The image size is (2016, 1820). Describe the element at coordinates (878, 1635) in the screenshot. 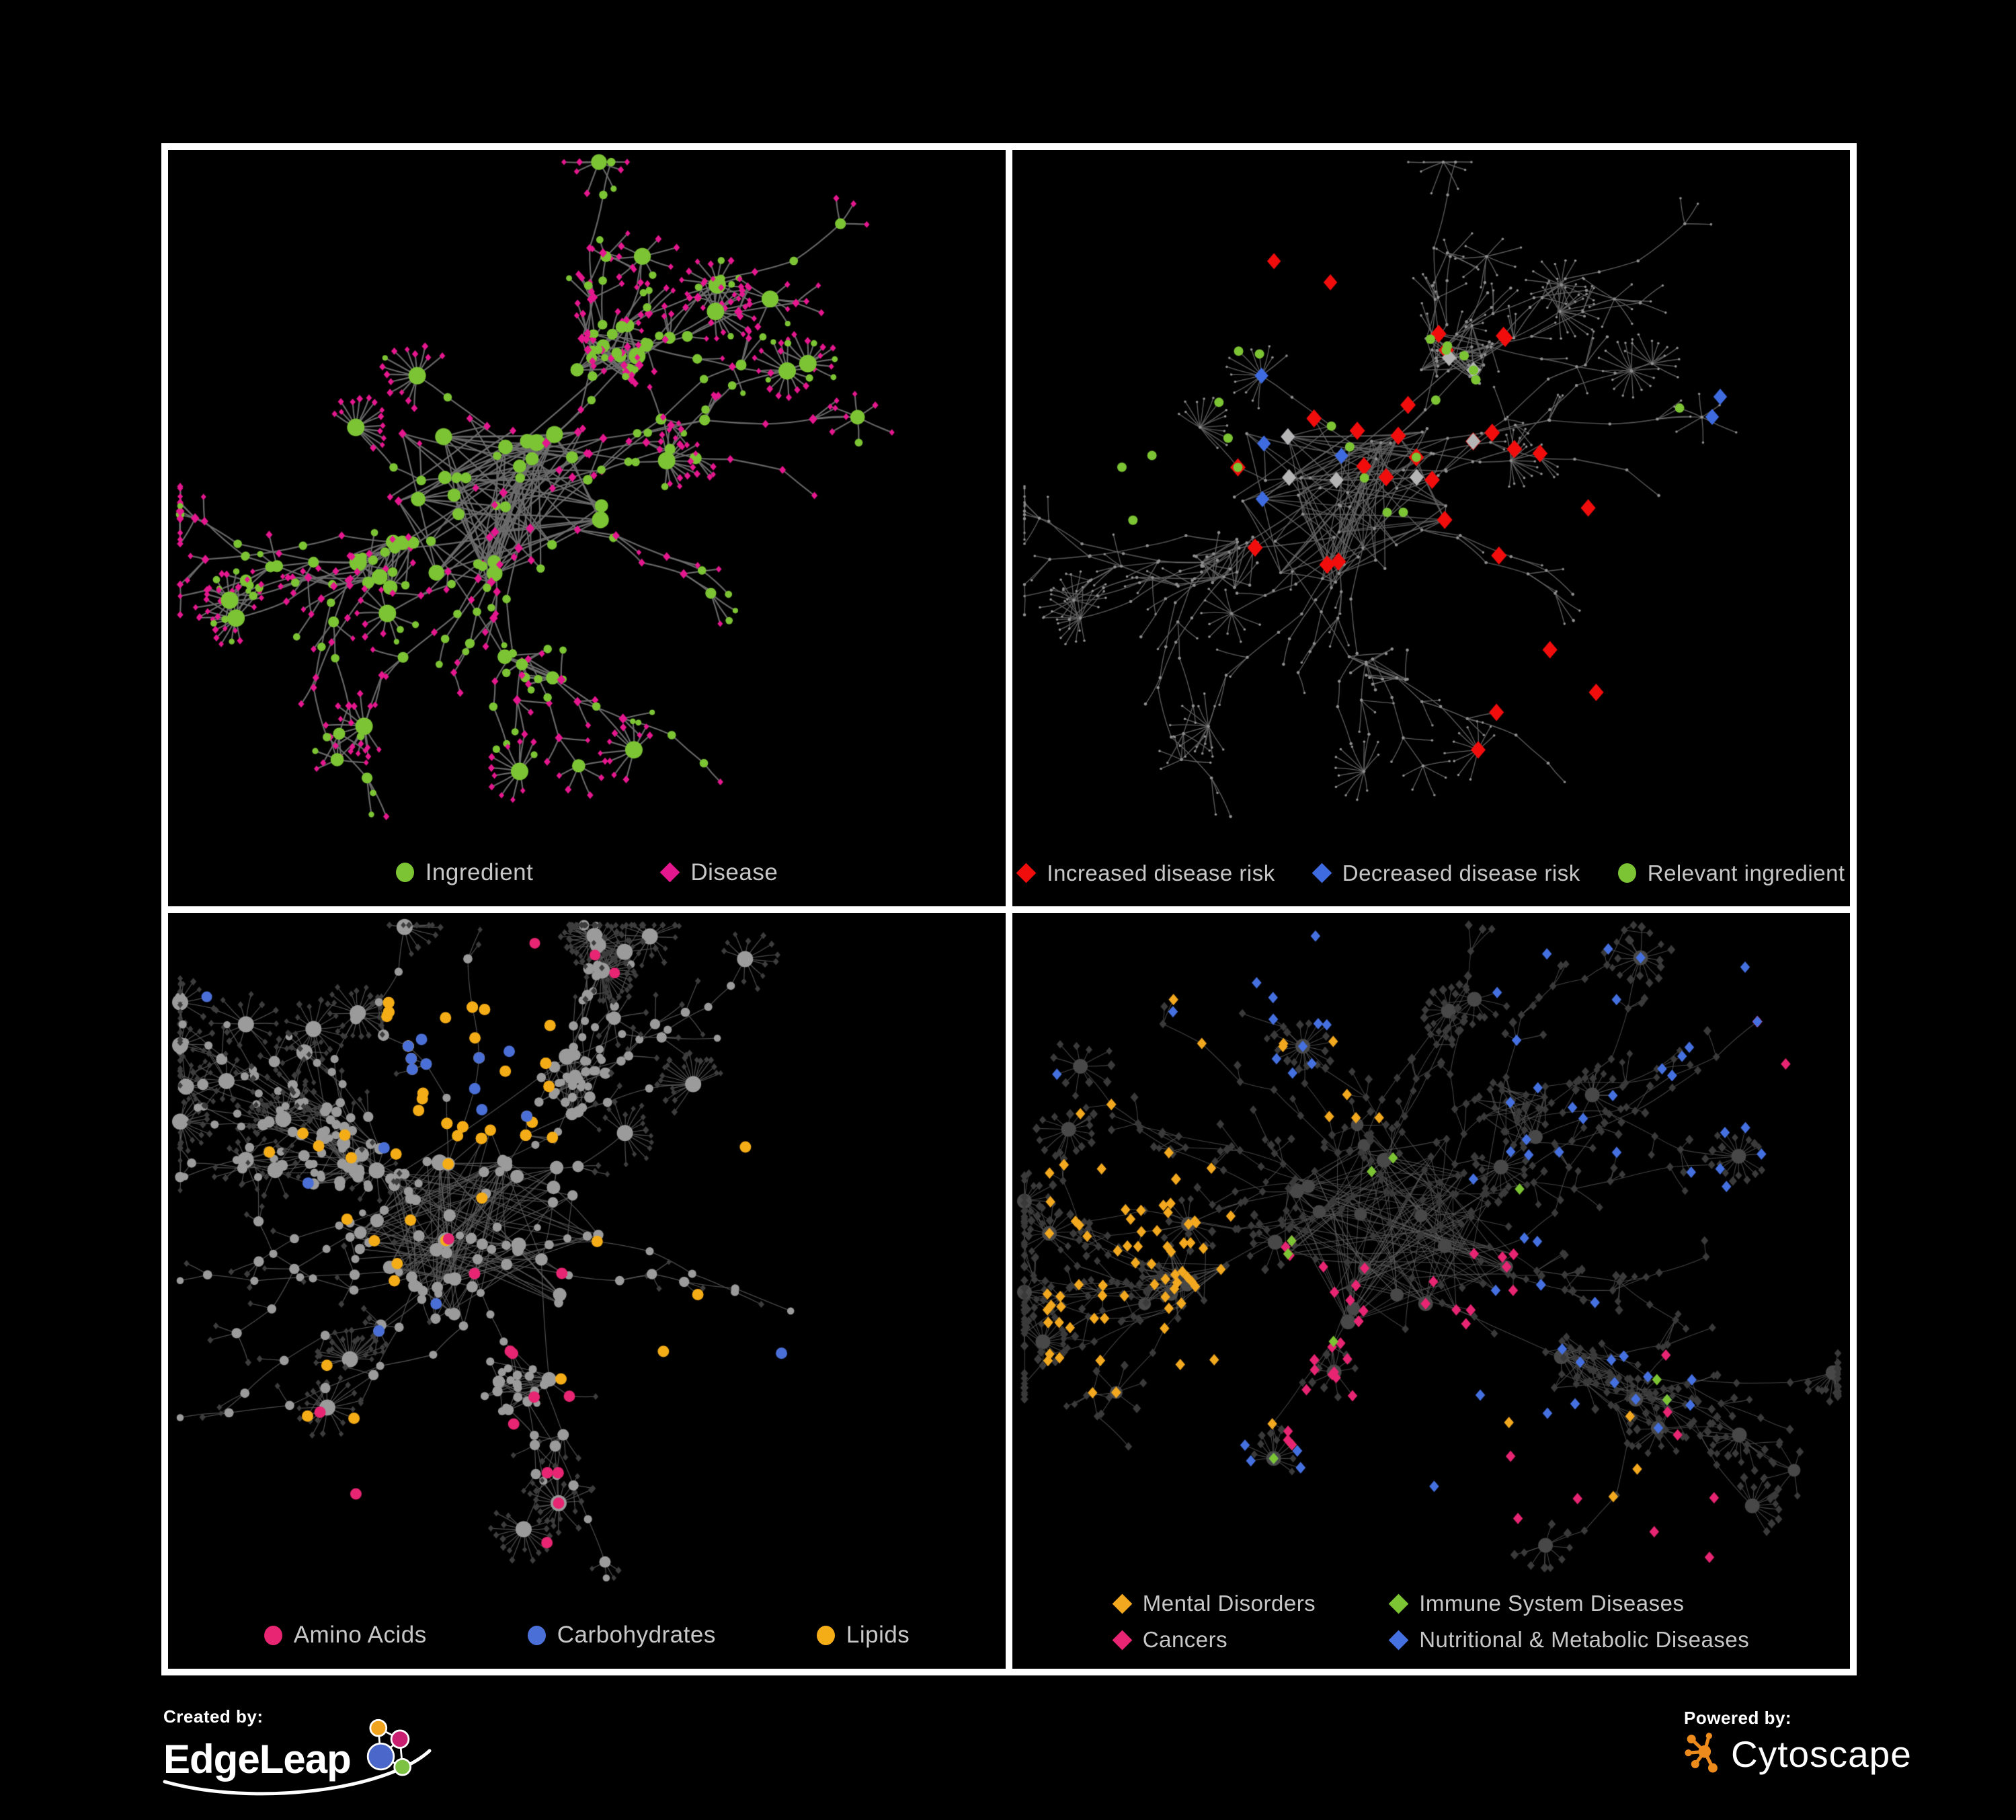

I see `legend-label: Lipids` at that location.